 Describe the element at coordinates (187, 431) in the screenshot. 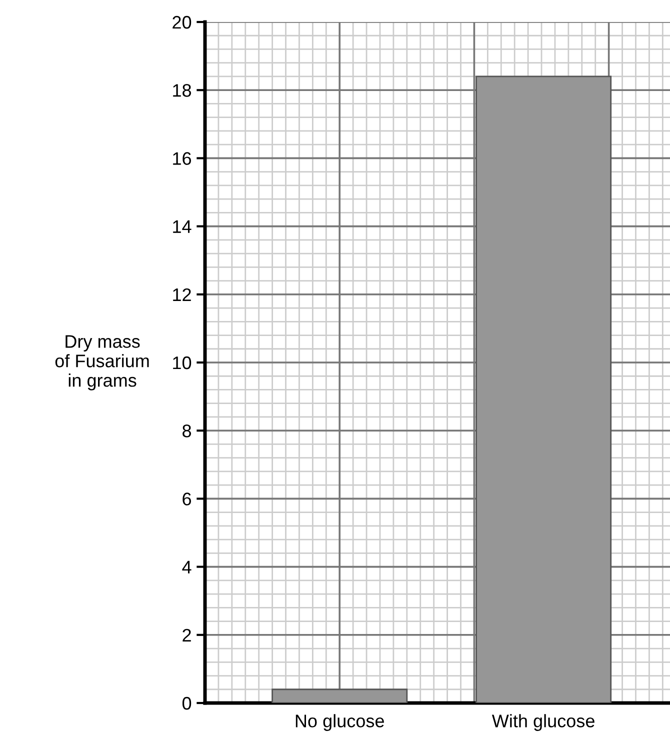

I see `y-tick-label: 8` at that location.